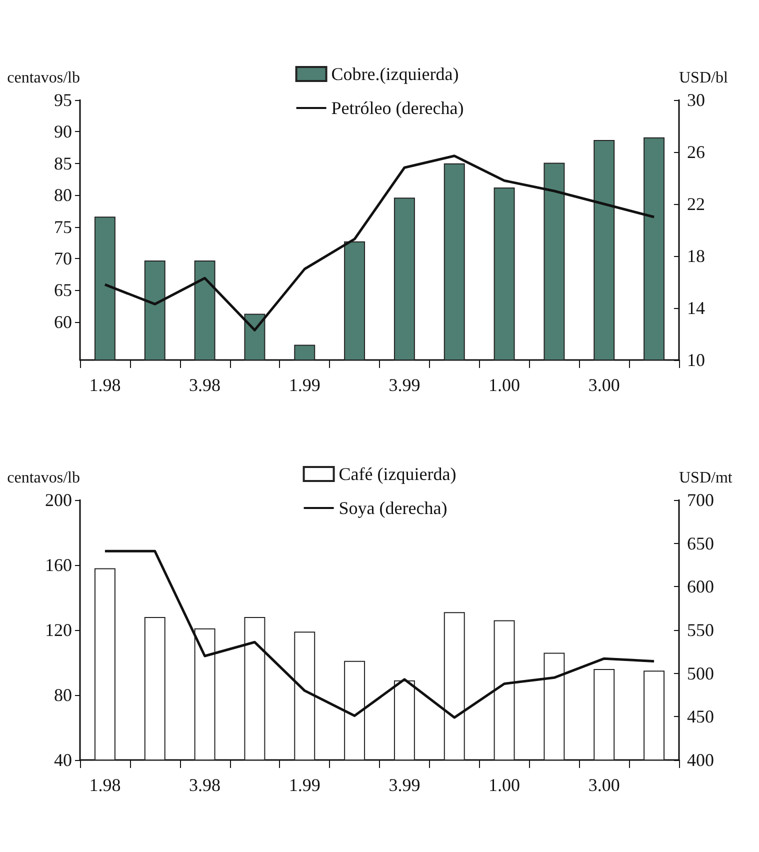 Image resolution: width=759 pixels, height=852 pixels. Describe the element at coordinates (700, 543) in the screenshot. I see `y2-tick-label: 650` at that location.